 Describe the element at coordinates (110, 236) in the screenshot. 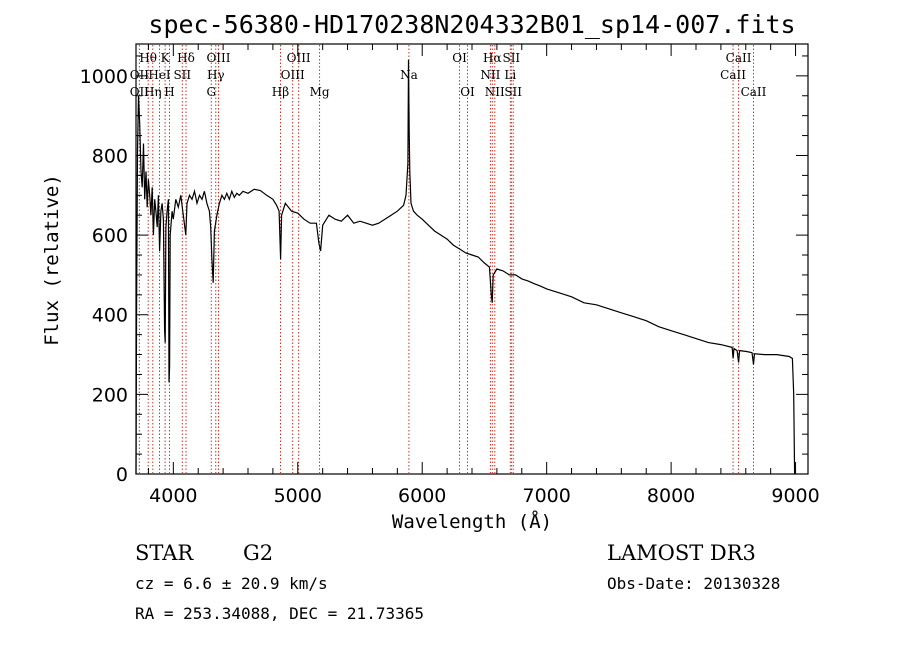

I see `y-tick-label: 600` at that location.